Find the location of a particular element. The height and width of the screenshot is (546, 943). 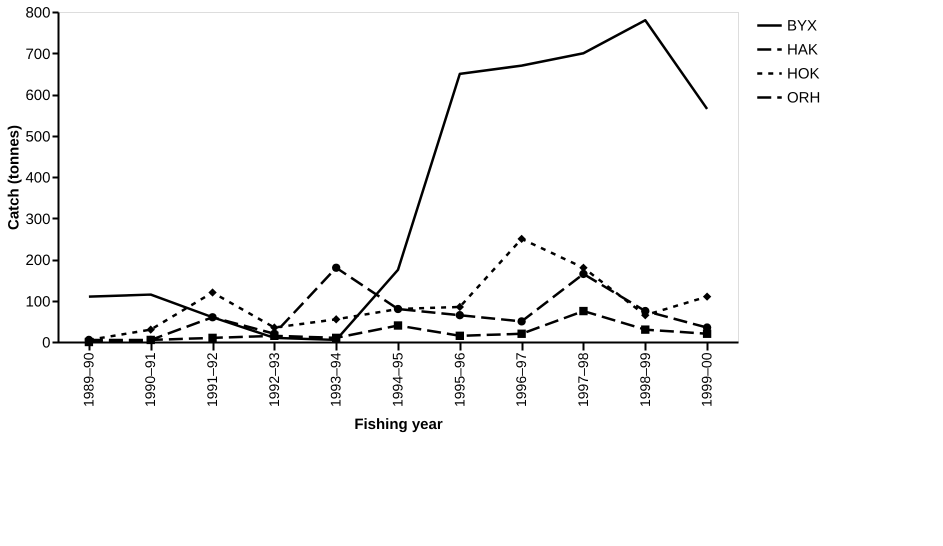

x-tick-label: 1992–93 is located at coordinates (274, 380).